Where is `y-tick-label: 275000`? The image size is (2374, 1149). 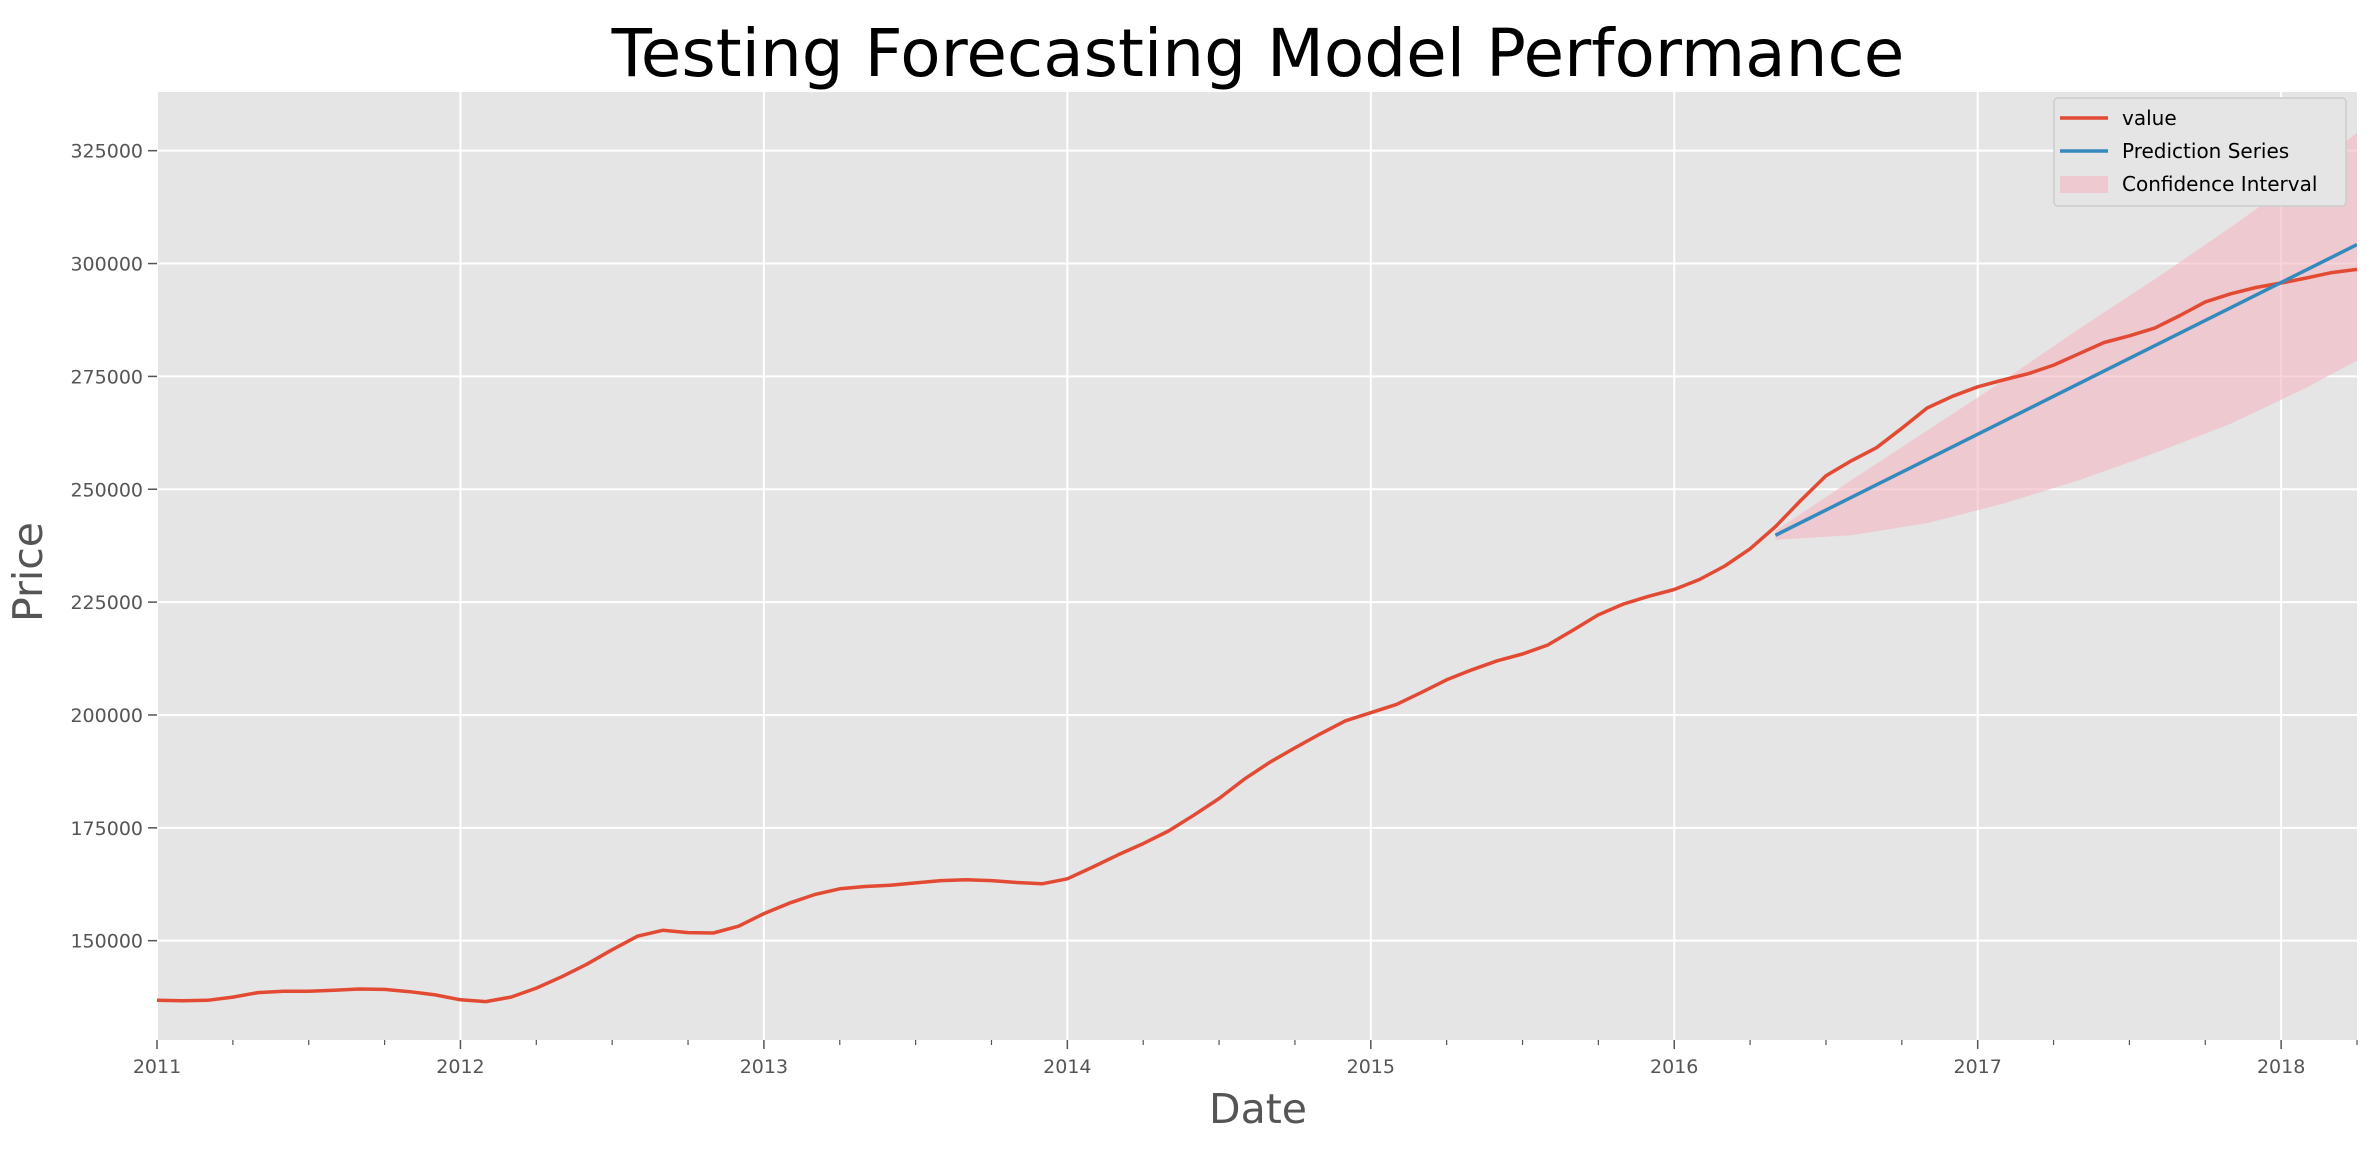
y-tick-label: 275000 is located at coordinates (106, 377).